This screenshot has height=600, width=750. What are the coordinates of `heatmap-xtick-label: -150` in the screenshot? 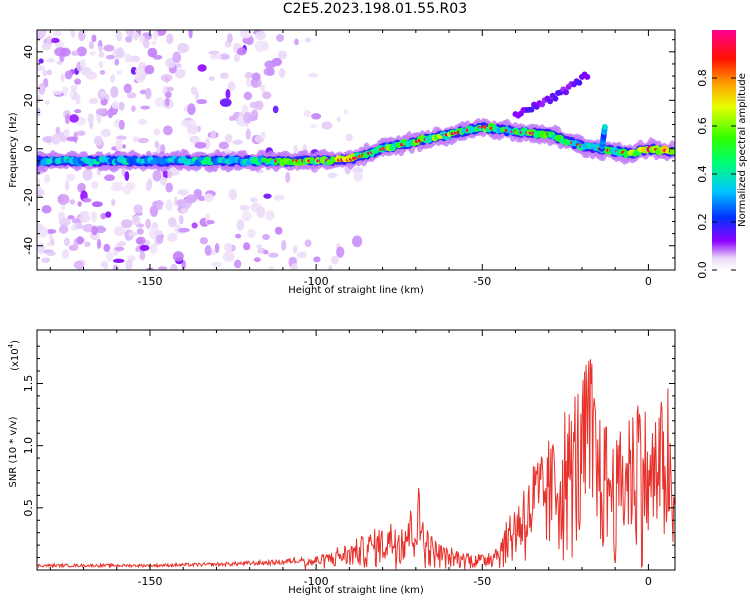 It's located at (149, 281).